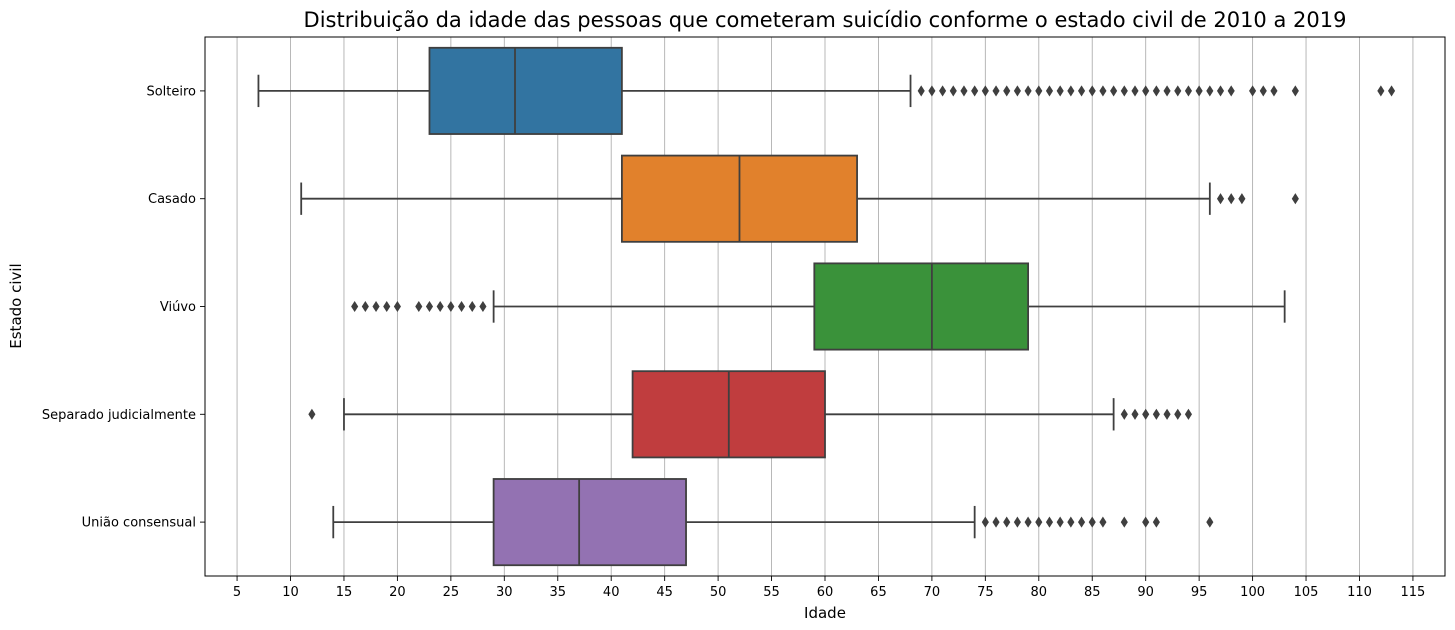 Image resolution: width=1455 pixels, height=630 pixels. I want to click on x-tick-label: 5, so click(237, 592).